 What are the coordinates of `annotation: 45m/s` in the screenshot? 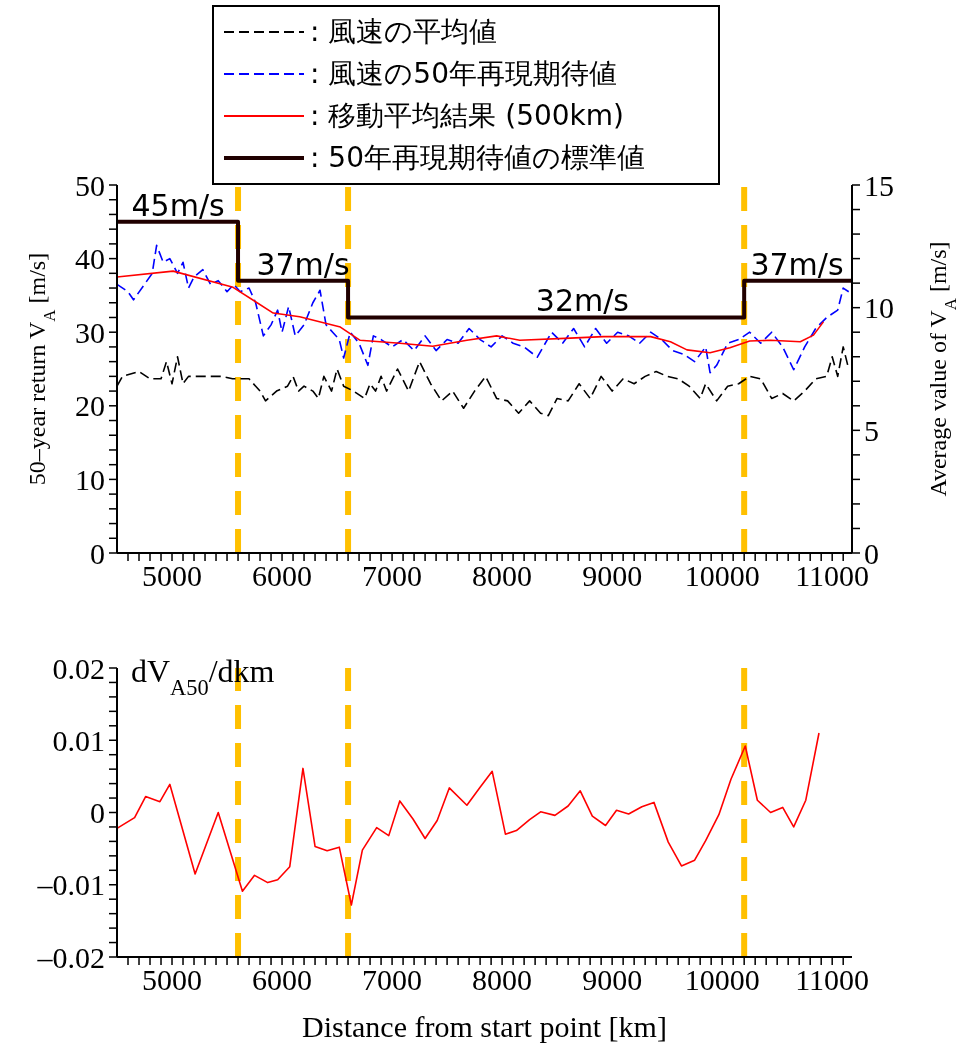 It's located at (178, 205).